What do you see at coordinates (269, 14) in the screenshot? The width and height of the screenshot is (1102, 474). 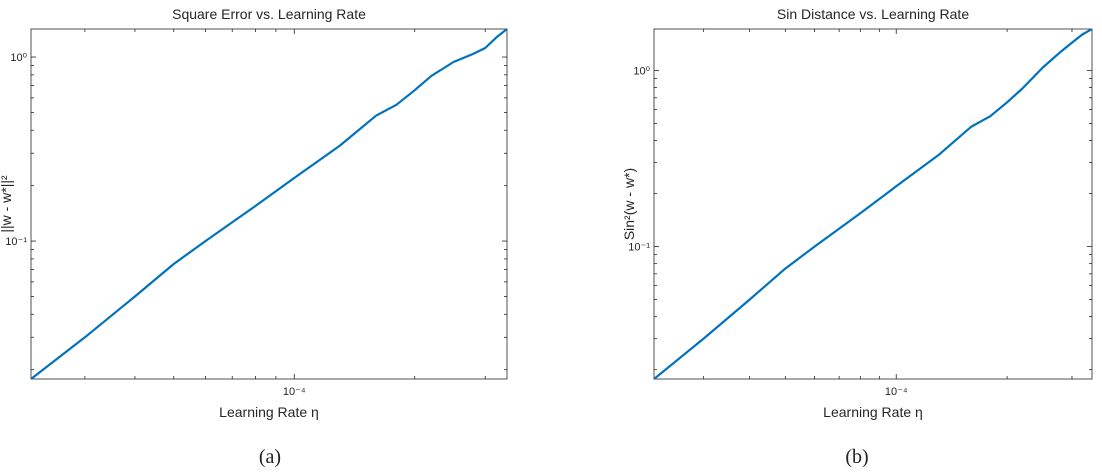 I see `chart-title: Square Error vs. Learning Rate` at bounding box center [269, 14].